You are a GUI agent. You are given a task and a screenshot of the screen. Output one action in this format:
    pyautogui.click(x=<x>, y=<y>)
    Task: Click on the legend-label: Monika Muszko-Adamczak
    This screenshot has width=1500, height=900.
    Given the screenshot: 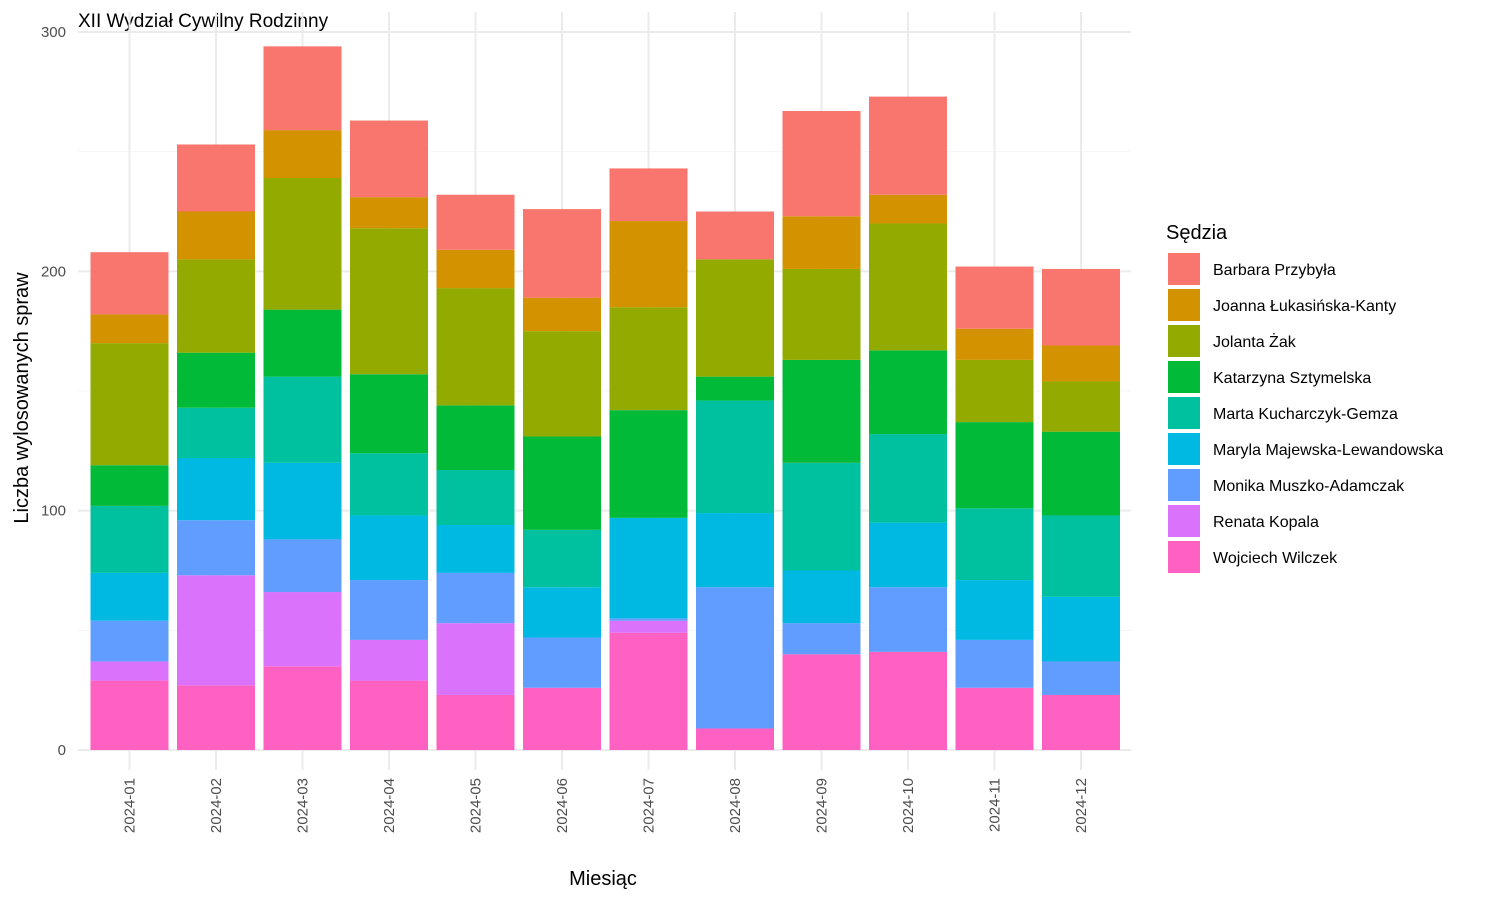 What is the action you would take?
    pyautogui.click(x=1309, y=486)
    